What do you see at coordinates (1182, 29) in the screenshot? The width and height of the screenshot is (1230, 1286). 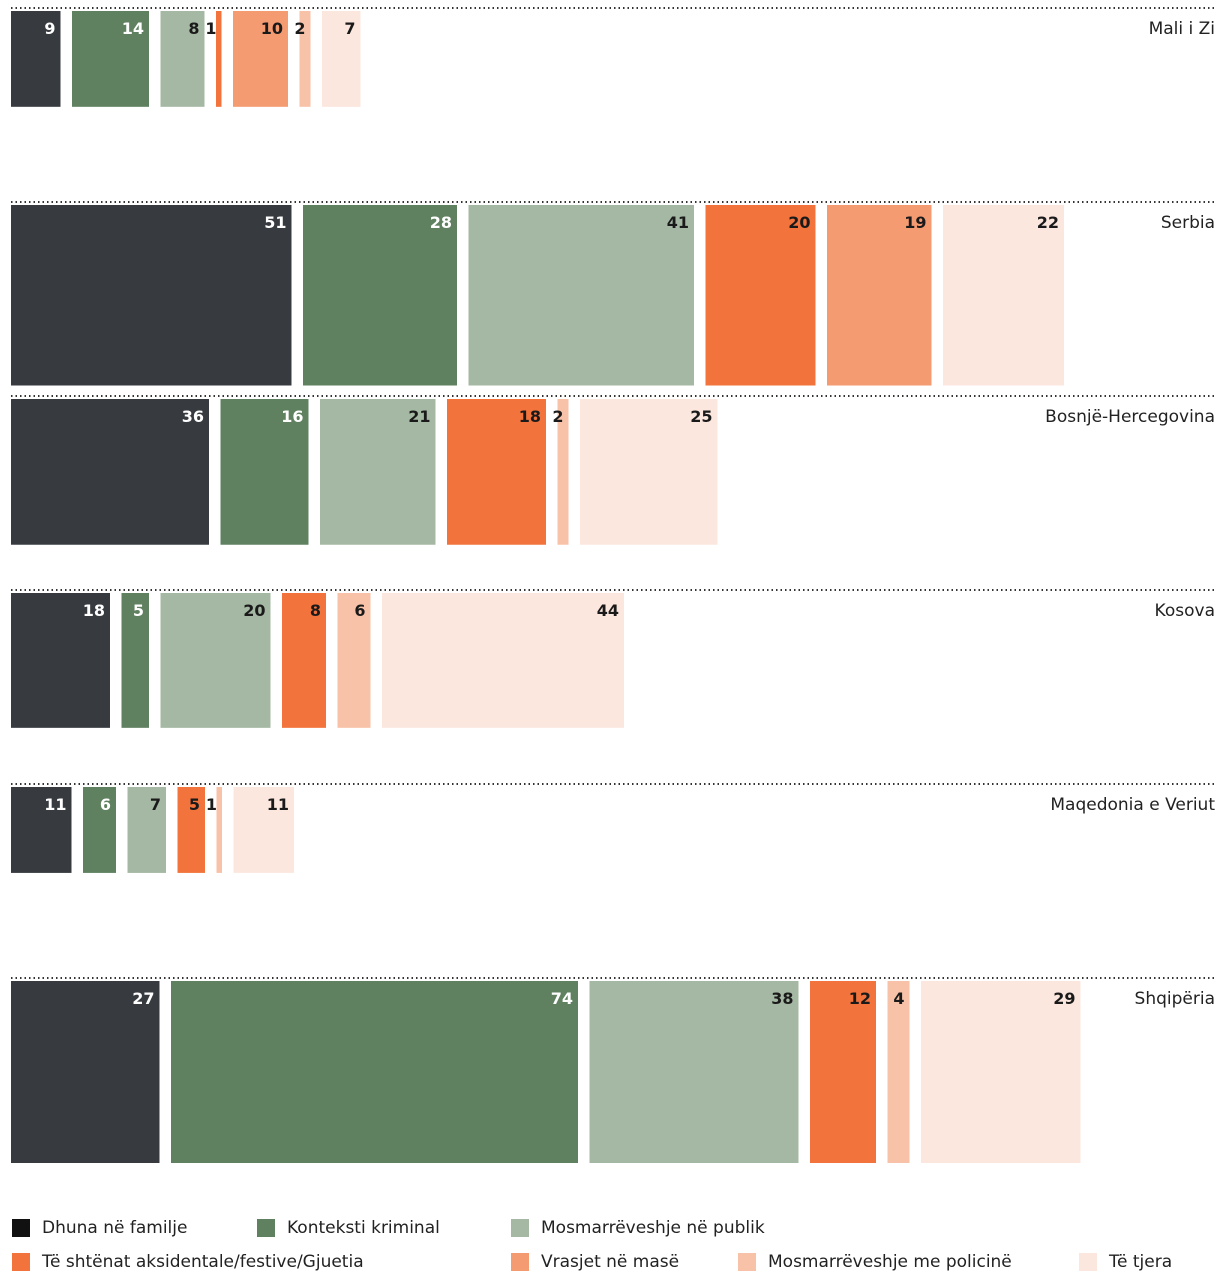 I see `row-label: Mali i Zi` at bounding box center [1182, 29].